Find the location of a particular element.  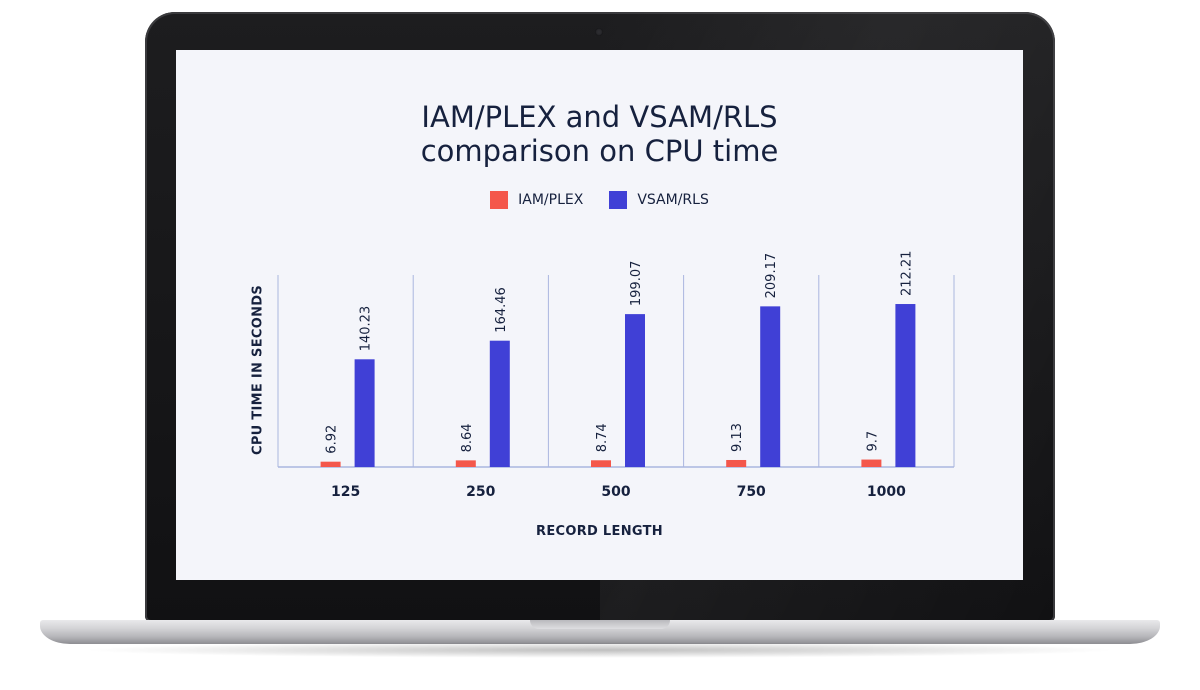

camera-icon is located at coordinates (599, 32).